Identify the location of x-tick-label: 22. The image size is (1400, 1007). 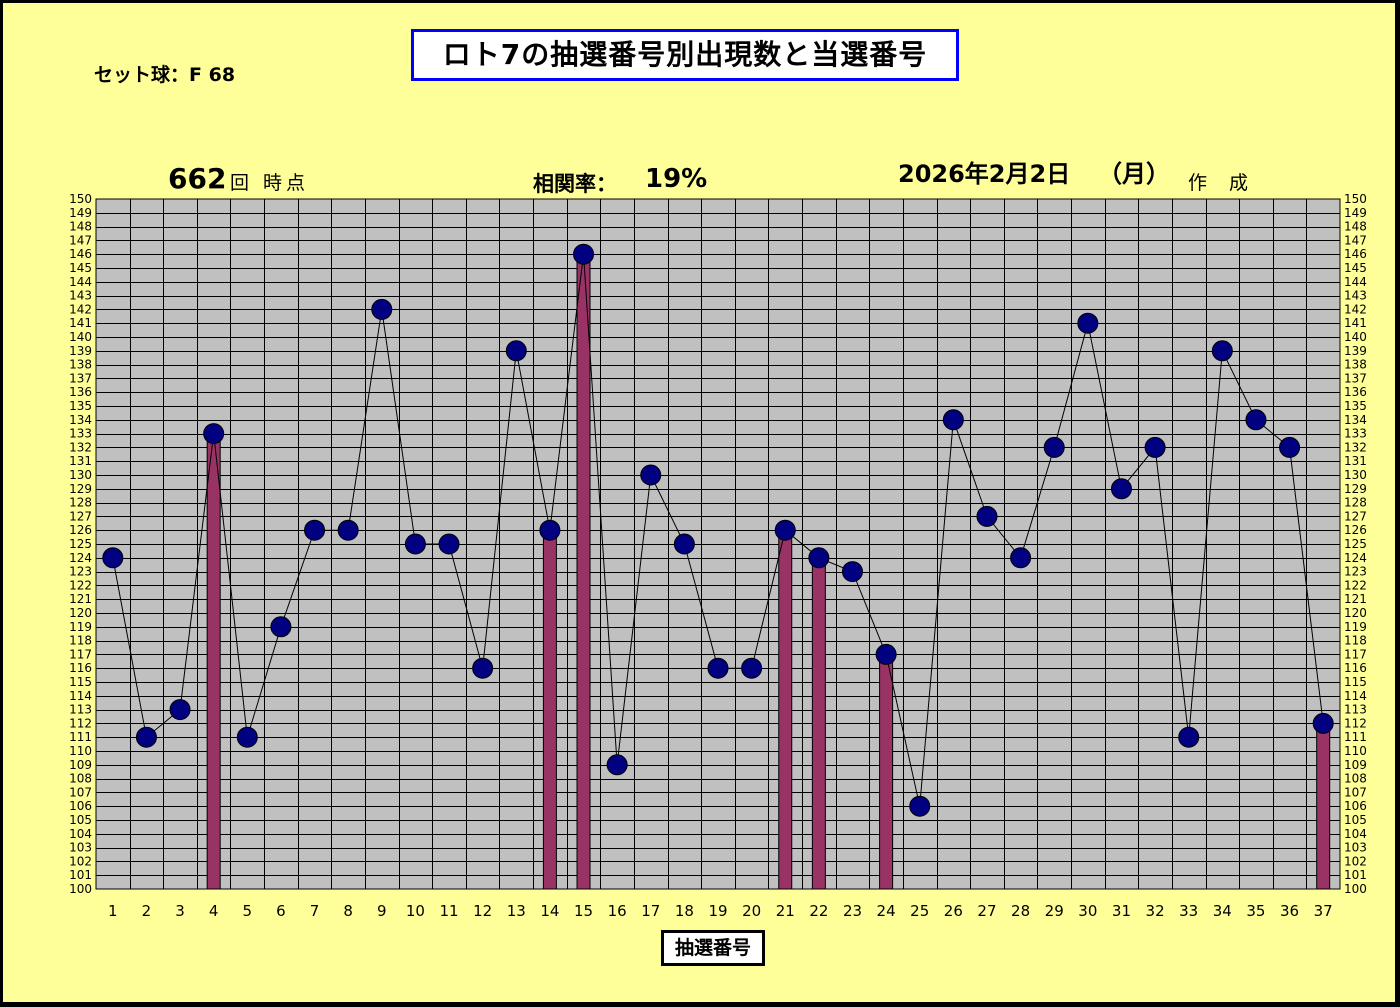
(818, 911).